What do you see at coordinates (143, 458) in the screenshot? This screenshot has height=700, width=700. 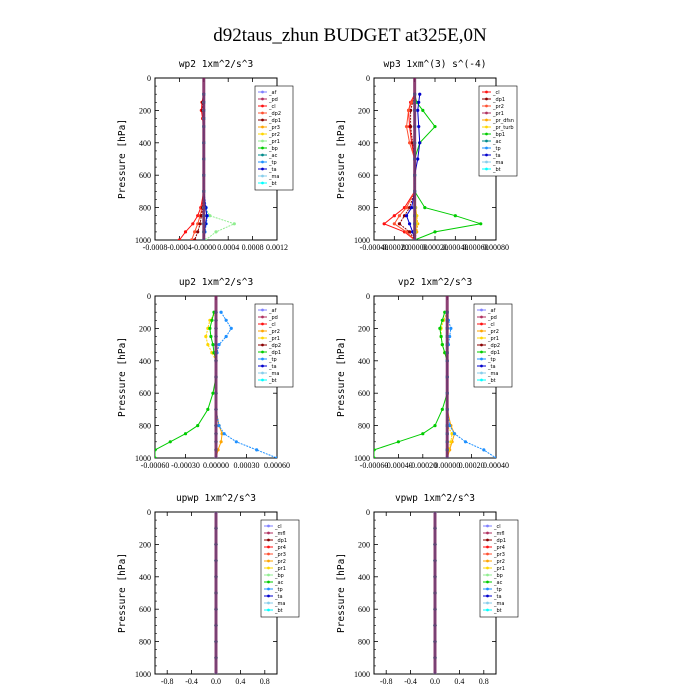 I see `y-tick-label: 1000` at bounding box center [143, 458].